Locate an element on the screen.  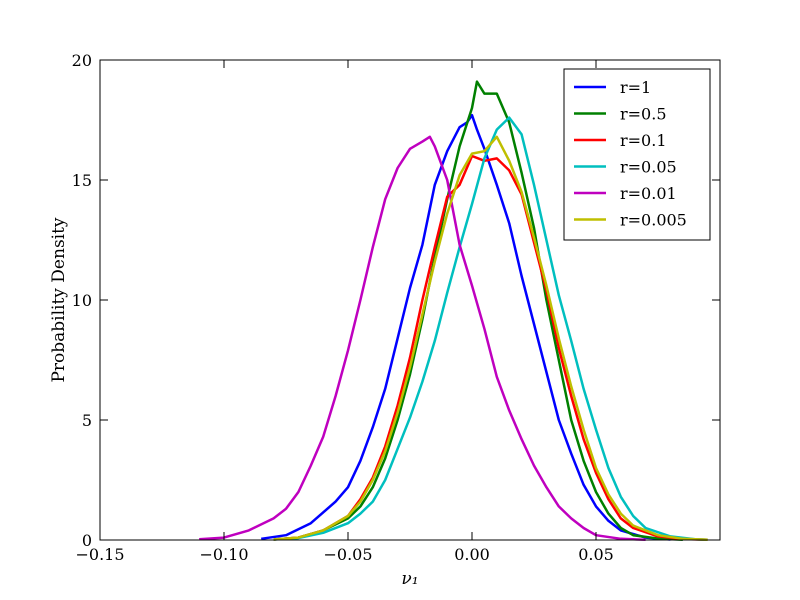
legend-label: r=0.05 is located at coordinates (648, 167).